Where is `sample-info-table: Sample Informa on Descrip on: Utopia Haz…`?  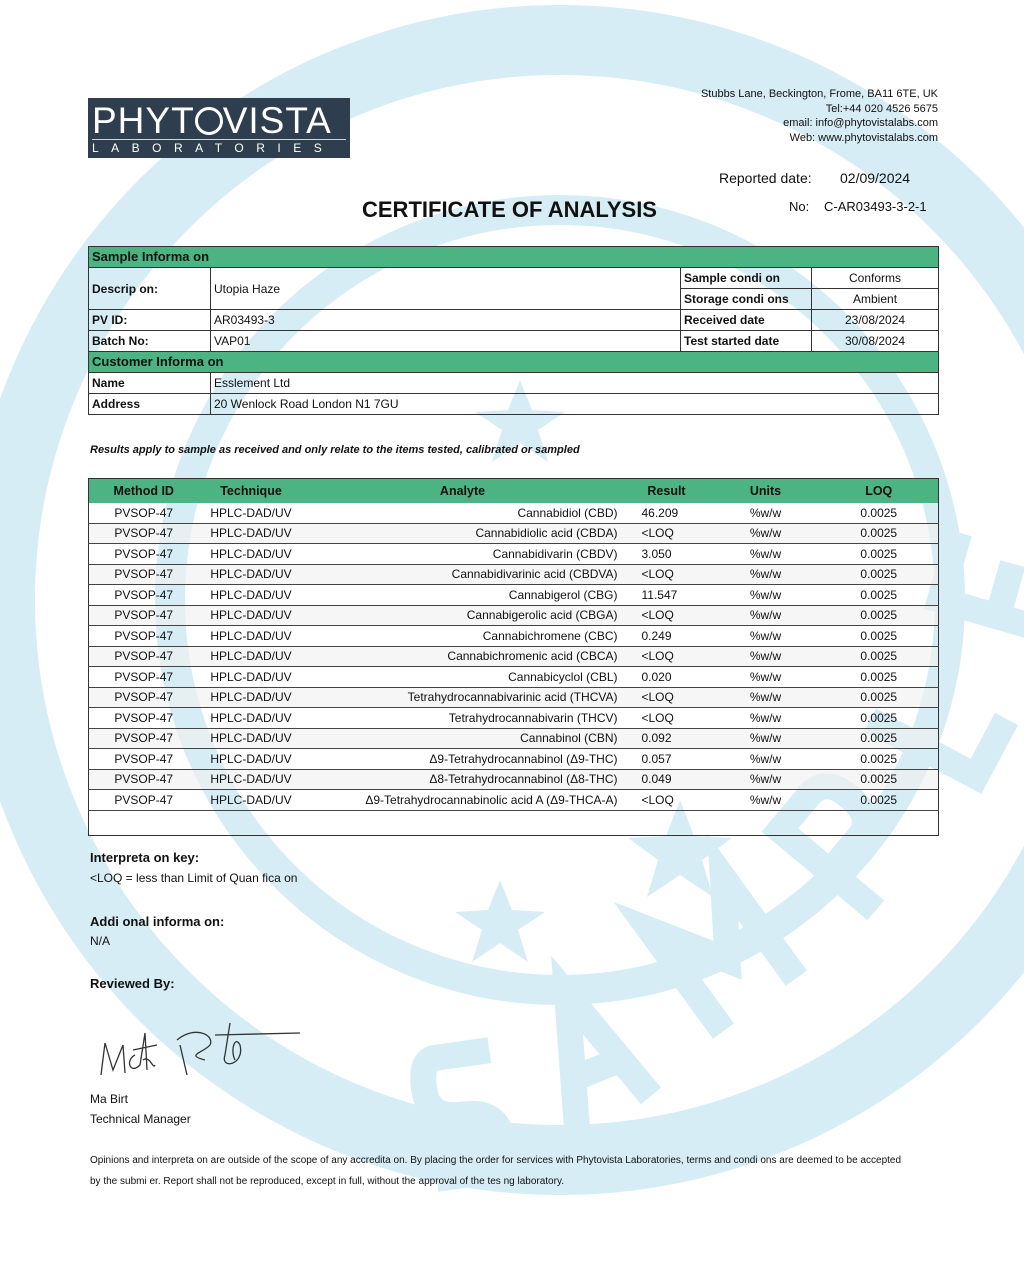 sample-info-table: Sample Informa on Descrip on: Utopia Haz… is located at coordinates (513, 330).